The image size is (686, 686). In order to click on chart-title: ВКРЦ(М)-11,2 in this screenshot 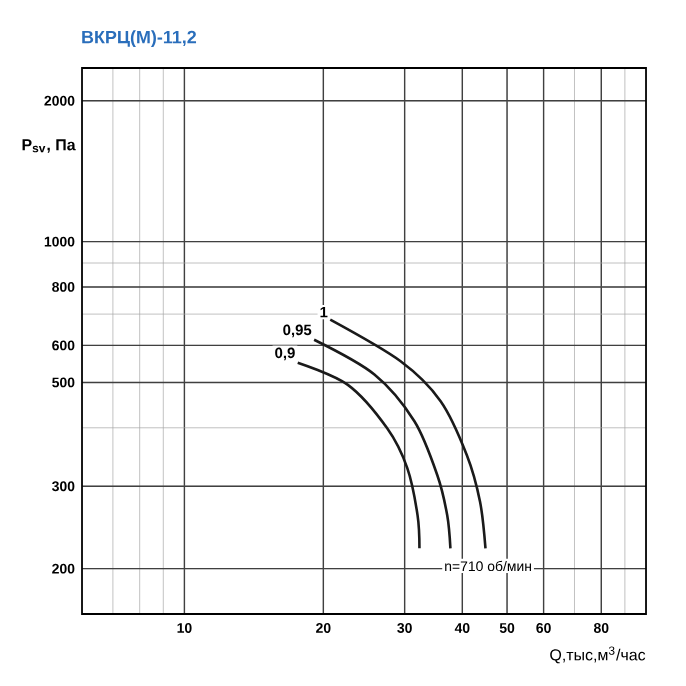, I will do `click(139, 38)`.